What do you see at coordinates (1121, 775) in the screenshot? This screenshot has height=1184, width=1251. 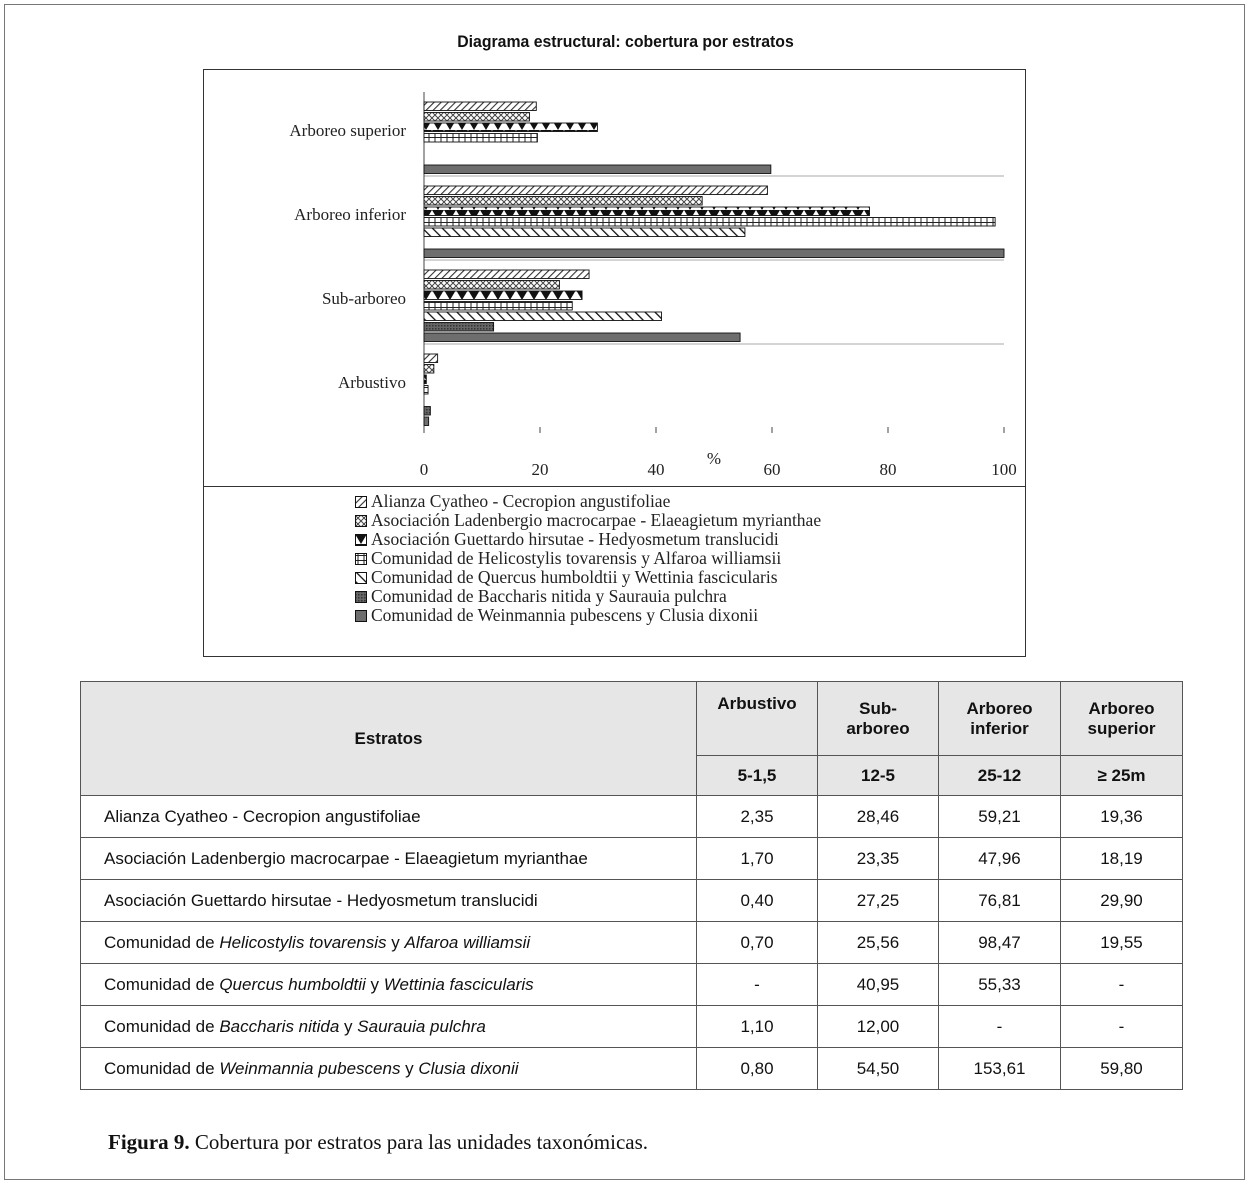 I see `header-range: ≥ 25m` at bounding box center [1121, 775].